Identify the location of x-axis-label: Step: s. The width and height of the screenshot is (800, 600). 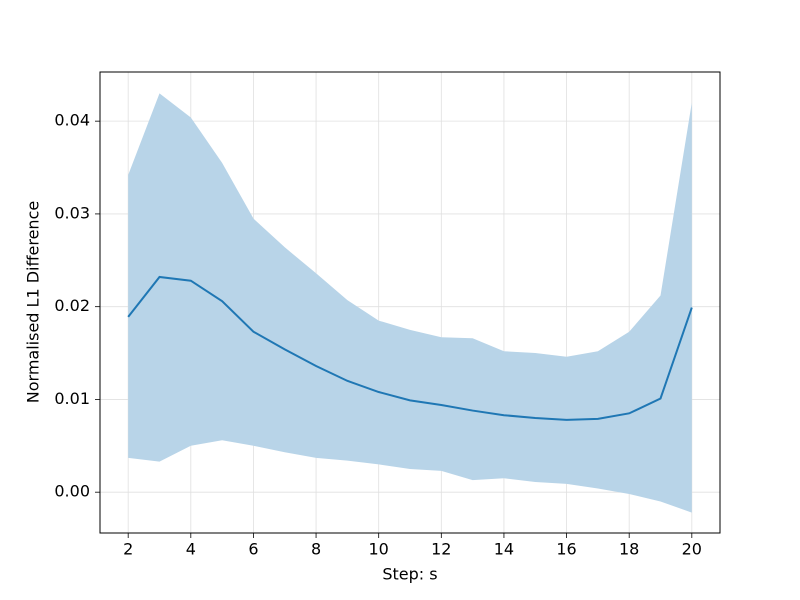
(409, 574).